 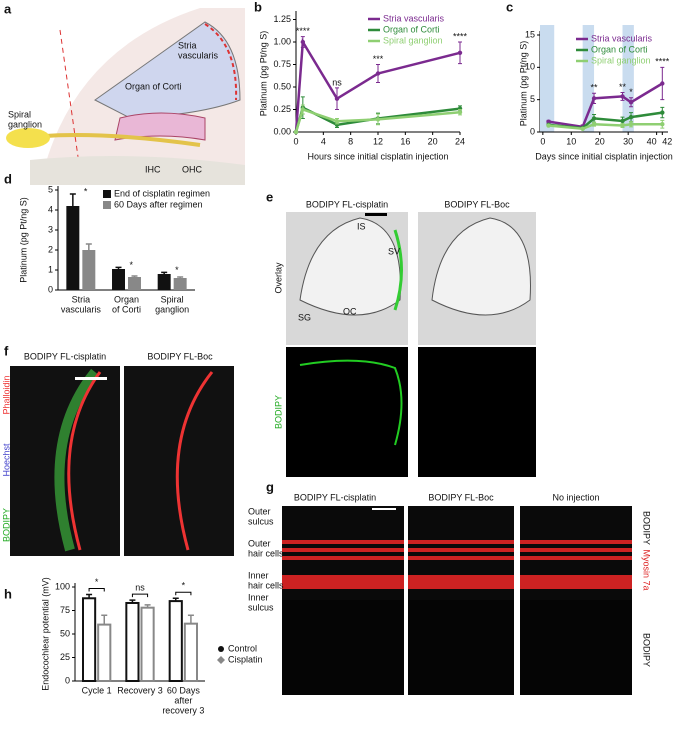 I want to click on panel-letter: h, so click(x=8, y=593).